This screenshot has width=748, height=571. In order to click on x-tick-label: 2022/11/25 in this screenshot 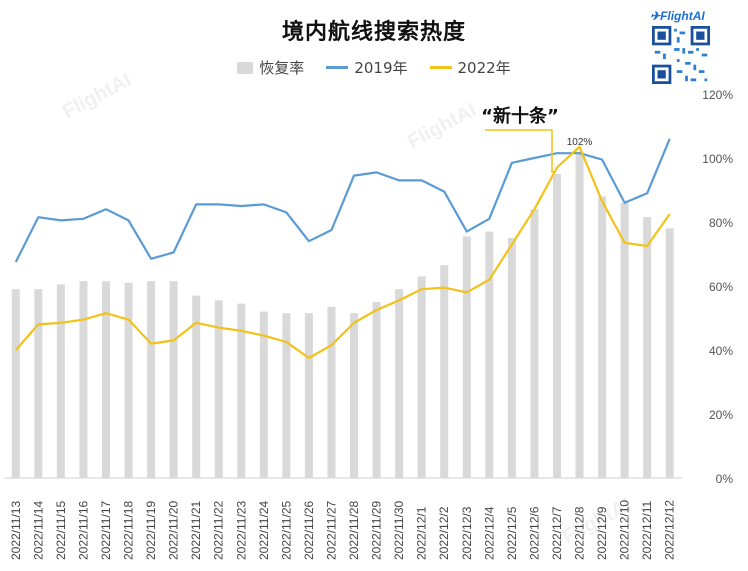, I will do `click(286, 530)`.